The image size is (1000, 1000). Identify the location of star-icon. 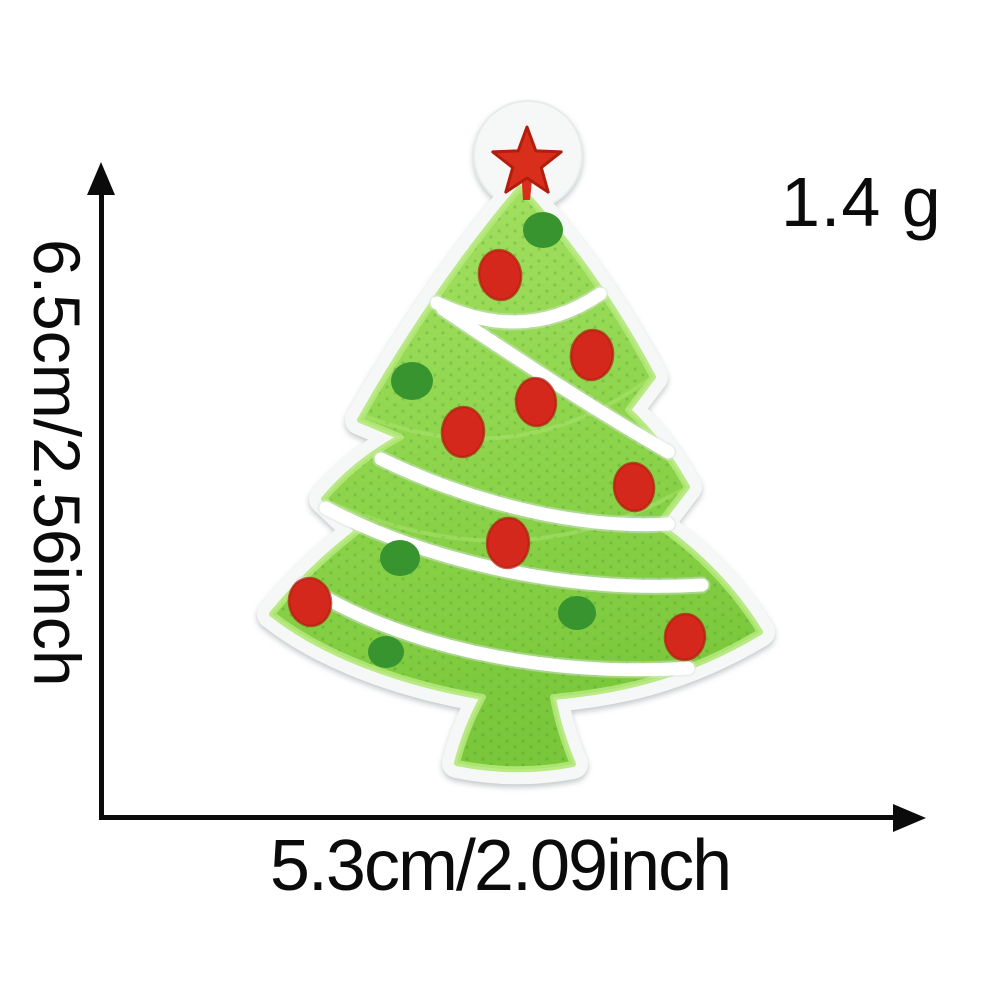
(527, 162).